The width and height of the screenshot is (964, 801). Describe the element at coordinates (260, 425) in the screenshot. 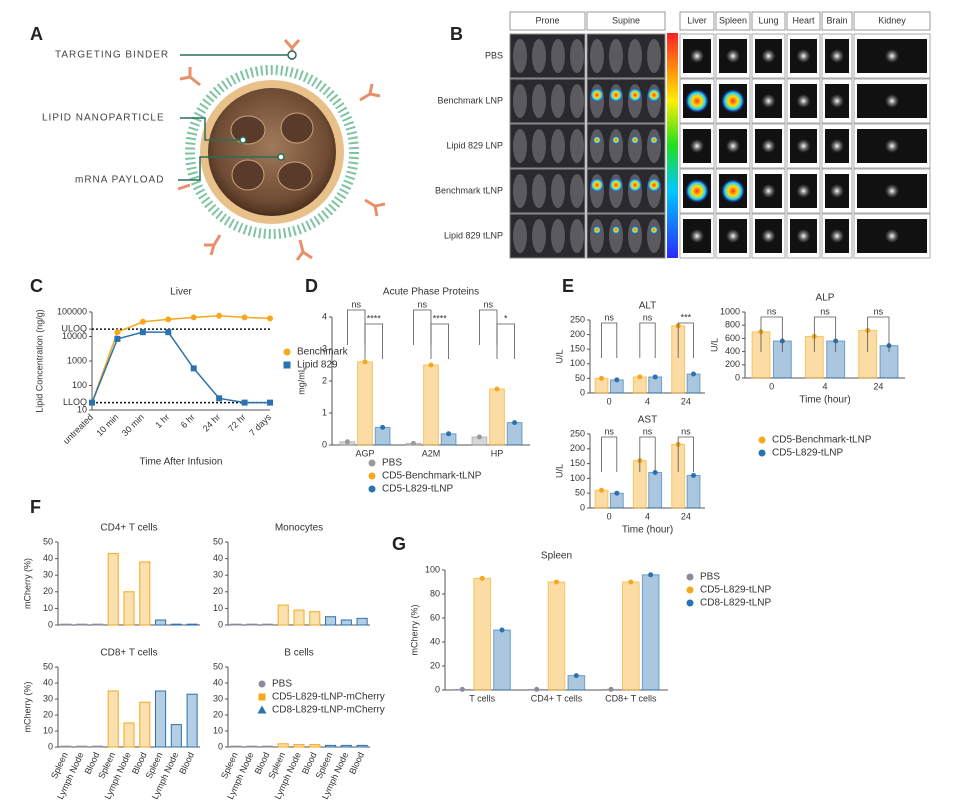

I see `x-tick-label: 7 days` at that location.